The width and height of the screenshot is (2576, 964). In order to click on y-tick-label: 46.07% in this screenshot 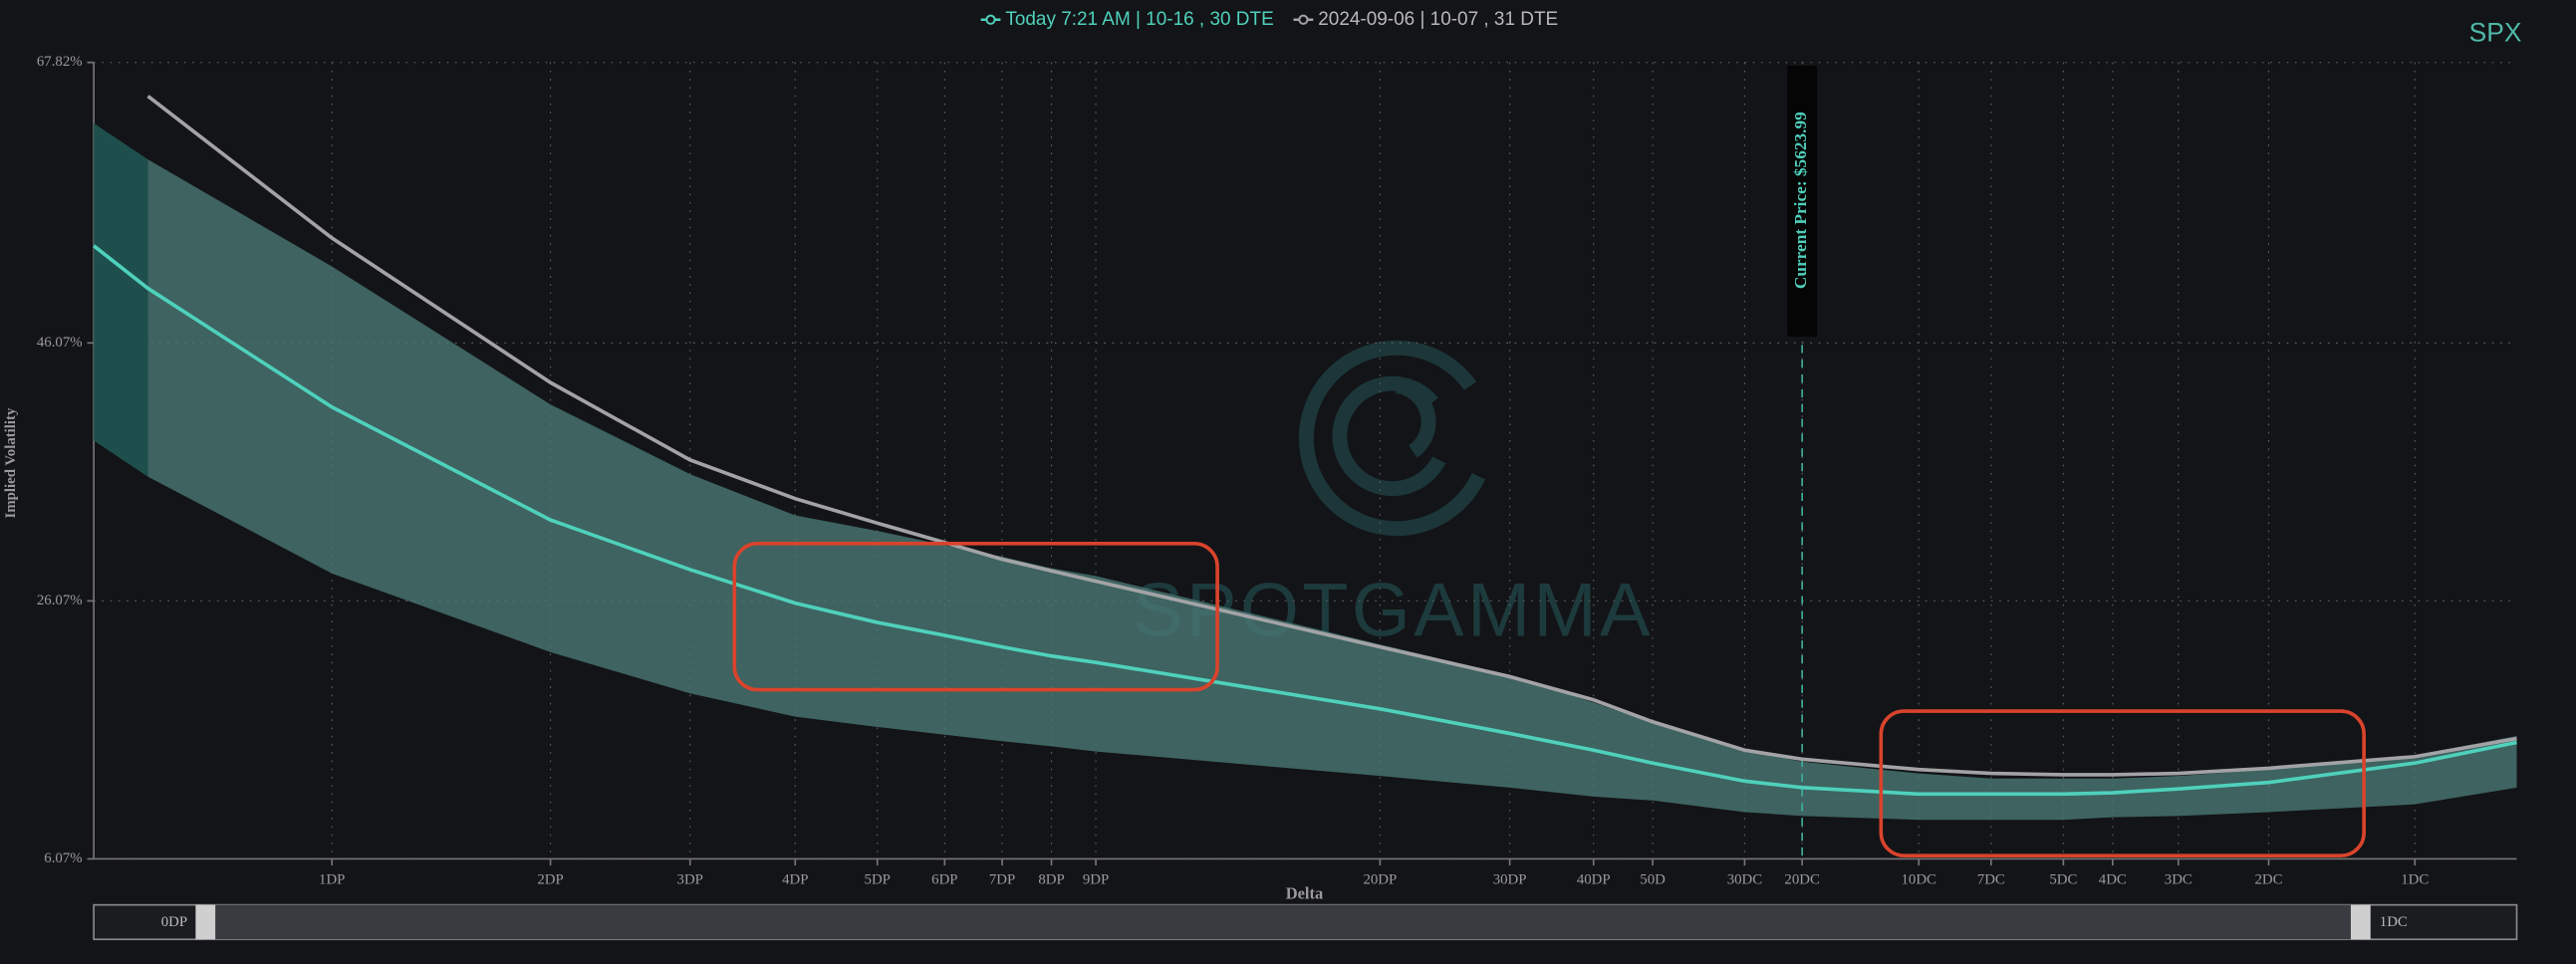, I will do `click(60, 343)`.